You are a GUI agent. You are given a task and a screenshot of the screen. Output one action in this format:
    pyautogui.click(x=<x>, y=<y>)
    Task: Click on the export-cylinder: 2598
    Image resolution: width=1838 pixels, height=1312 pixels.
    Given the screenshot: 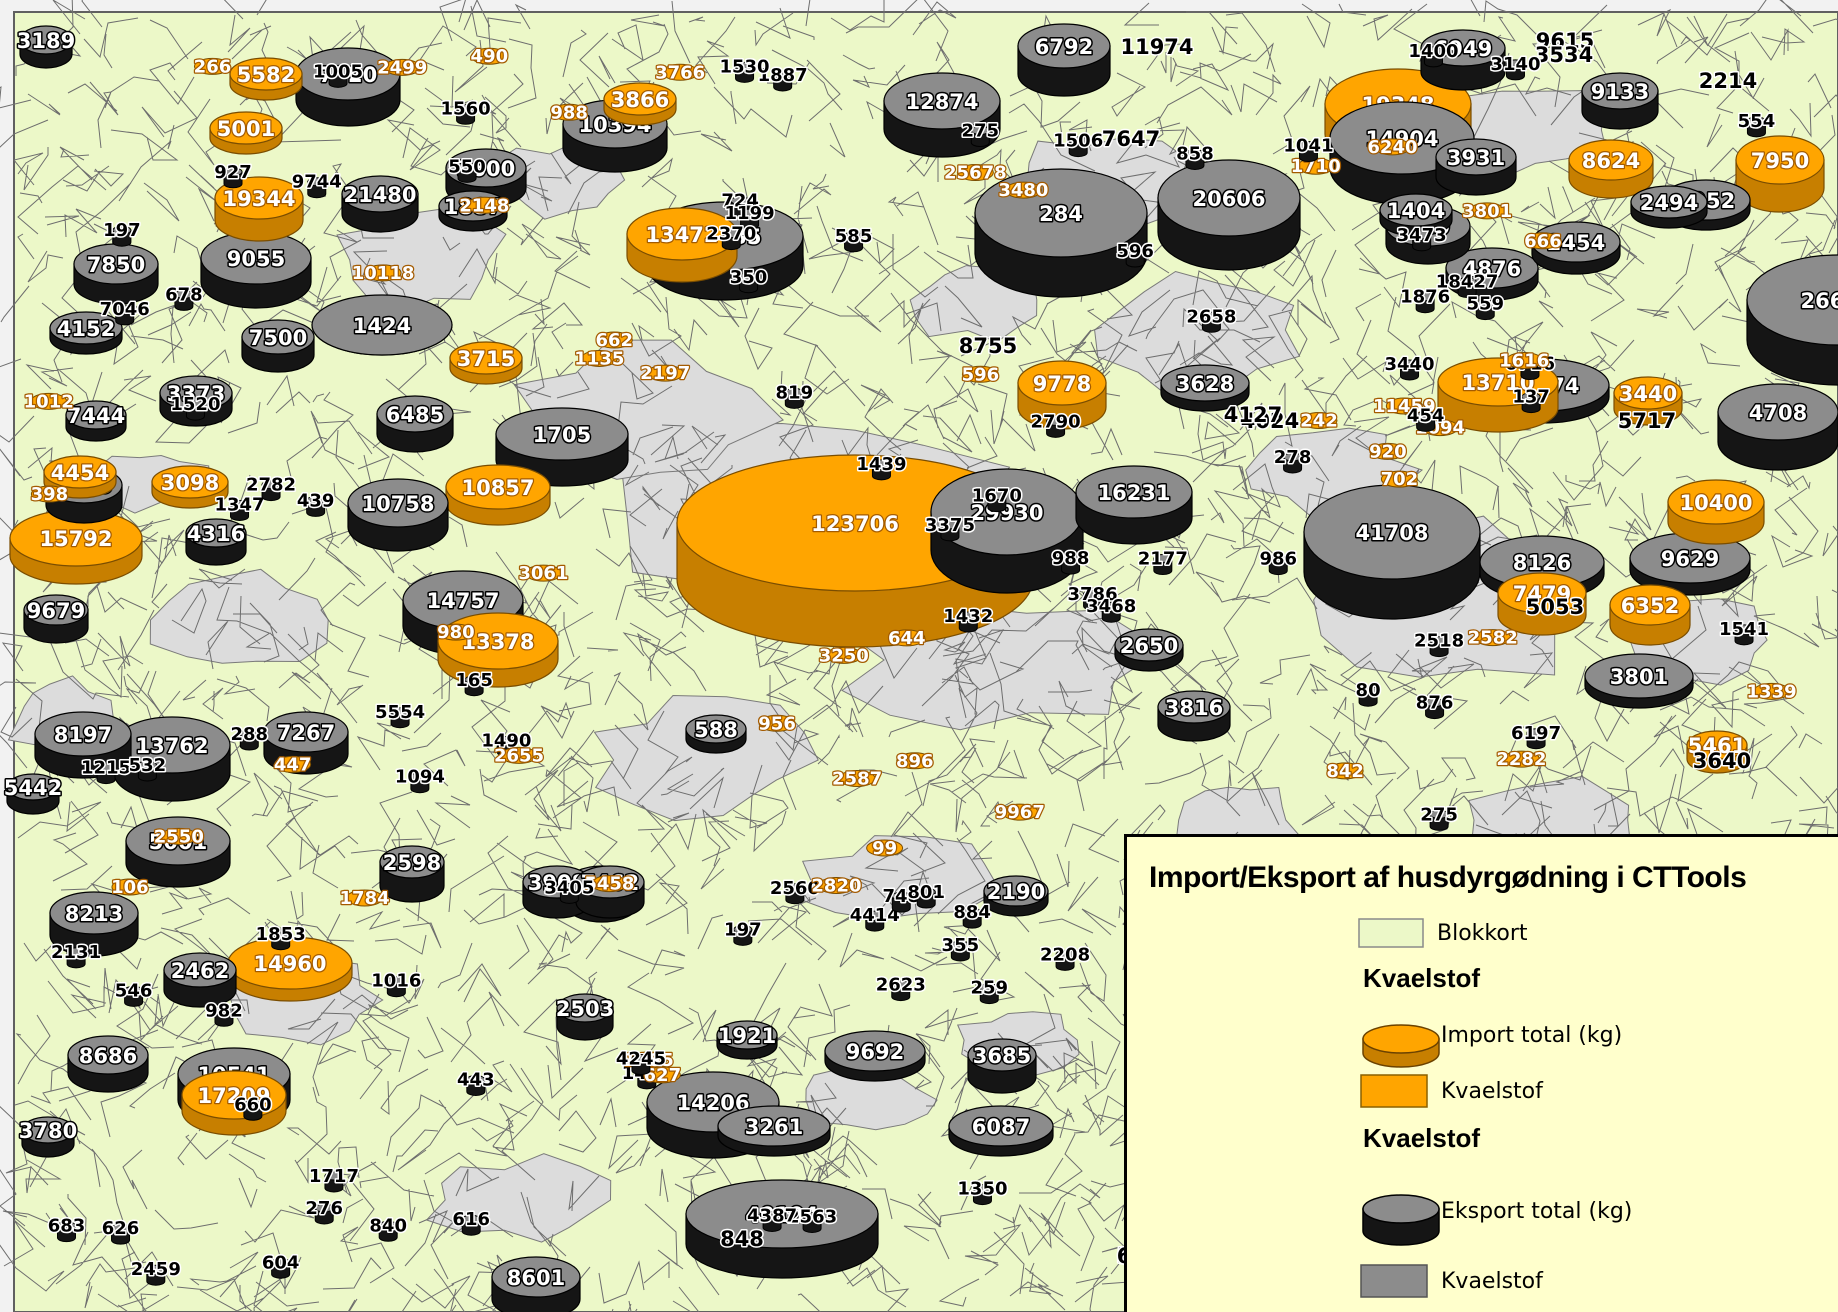 What is the action you would take?
    pyautogui.click(x=412, y=874)
    